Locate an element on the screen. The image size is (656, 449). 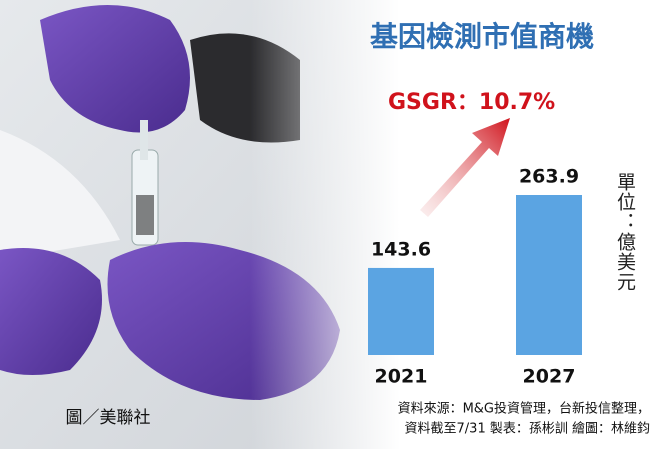
value-label: 143.6 is located at coordinates (401, 249).